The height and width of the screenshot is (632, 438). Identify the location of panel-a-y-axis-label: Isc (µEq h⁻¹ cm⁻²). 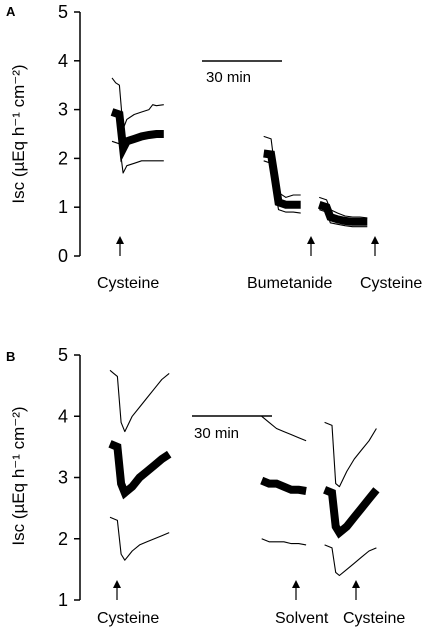
(18, 133).